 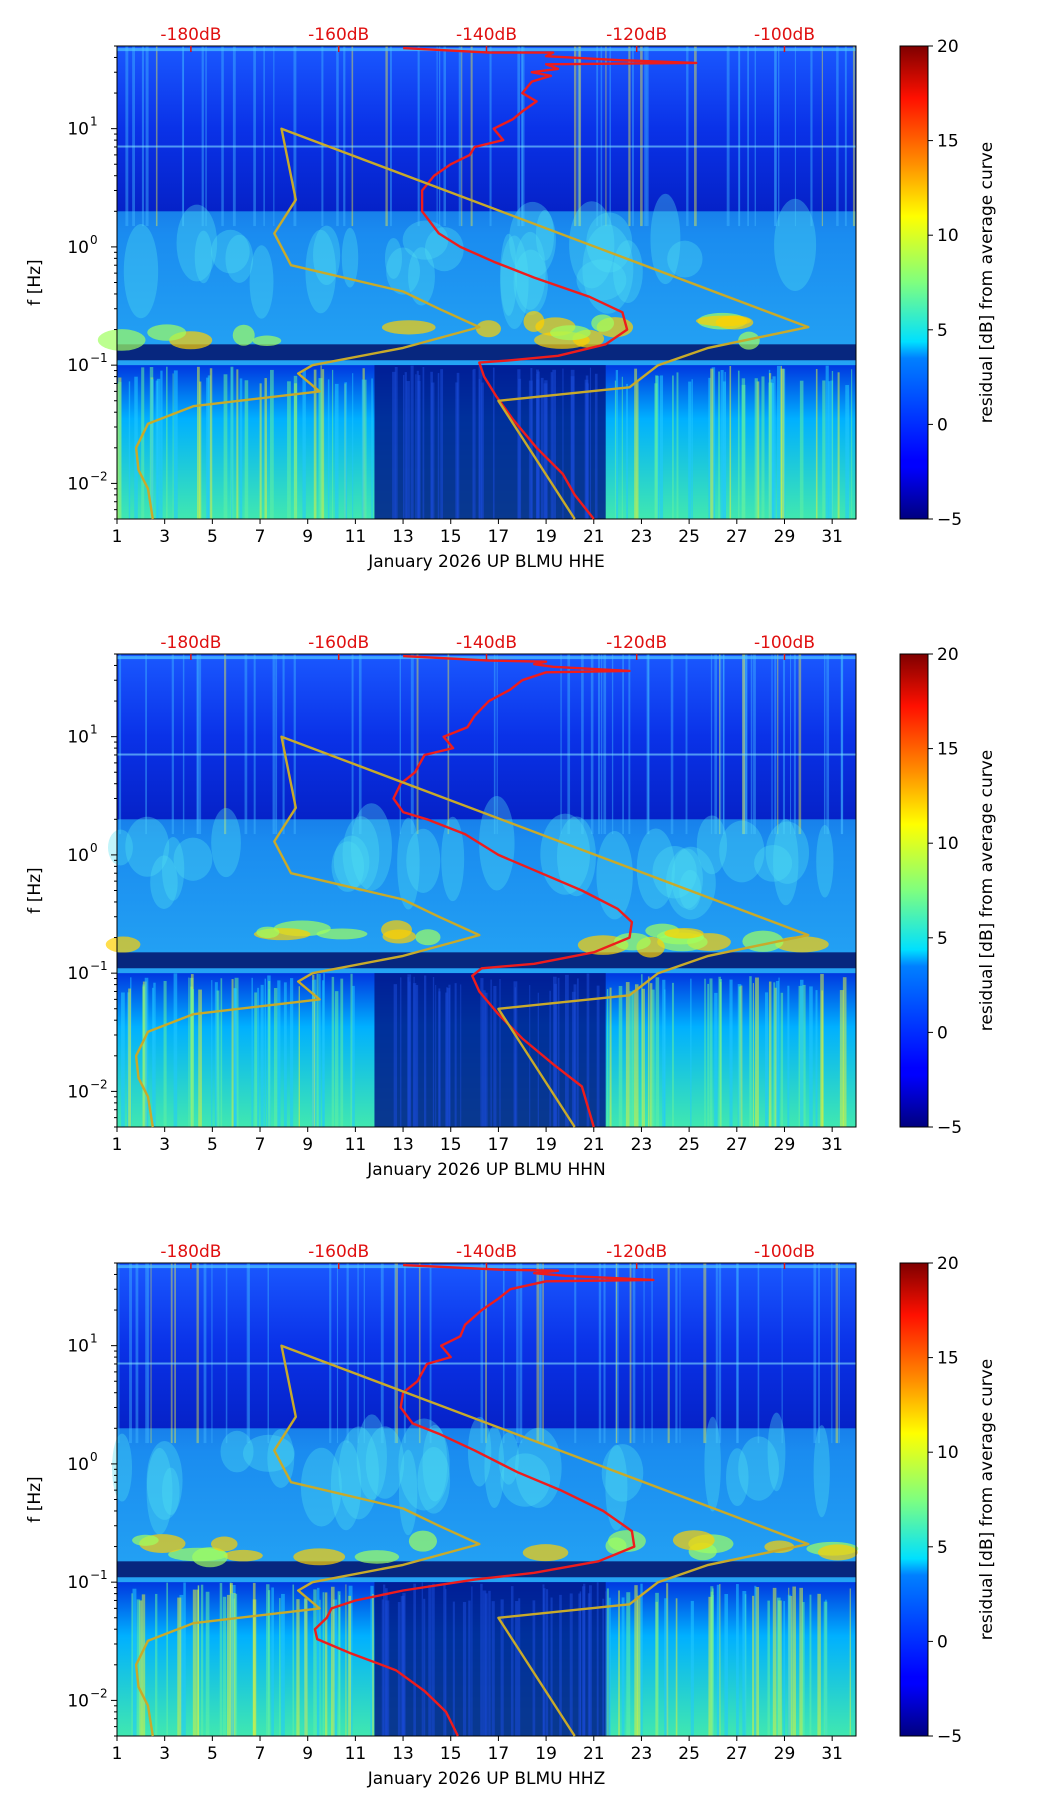 I want to click on x-tick-label: 15, so click(x=451, y=1754).